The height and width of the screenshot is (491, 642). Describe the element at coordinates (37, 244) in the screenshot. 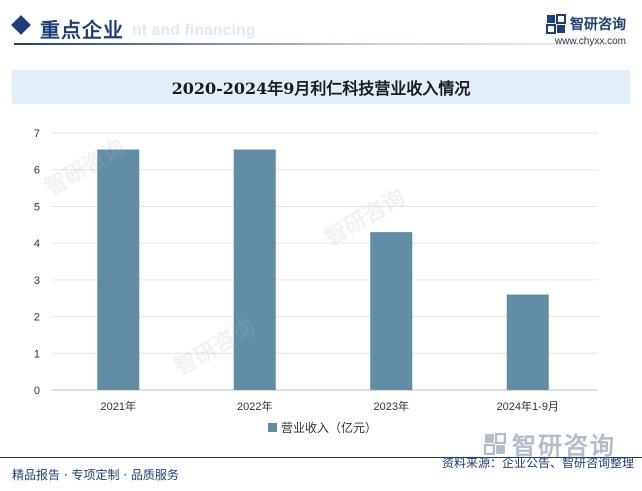

I see `y-tick-label: 4` at that location.